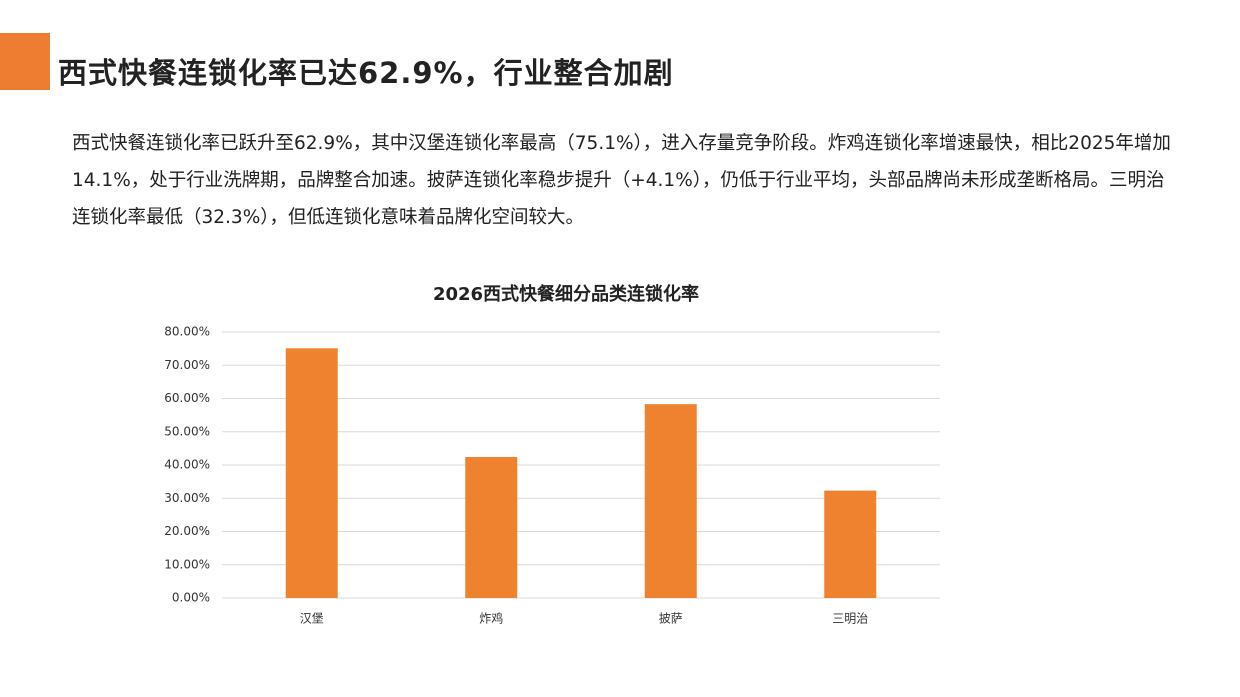  Describe the element at coordinates (187, 398) in the screenshot. I see `y-tick-label: 60.00%` at that location.